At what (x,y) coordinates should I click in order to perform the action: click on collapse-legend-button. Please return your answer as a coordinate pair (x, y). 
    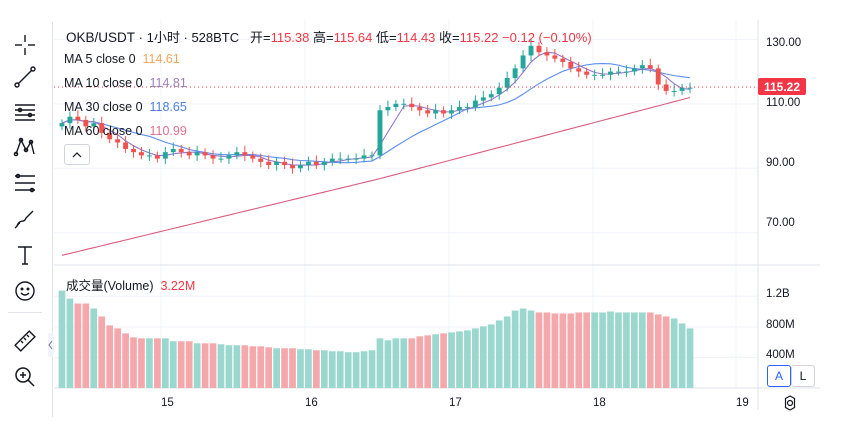
    Looking at the image, I should click on (77, 154).